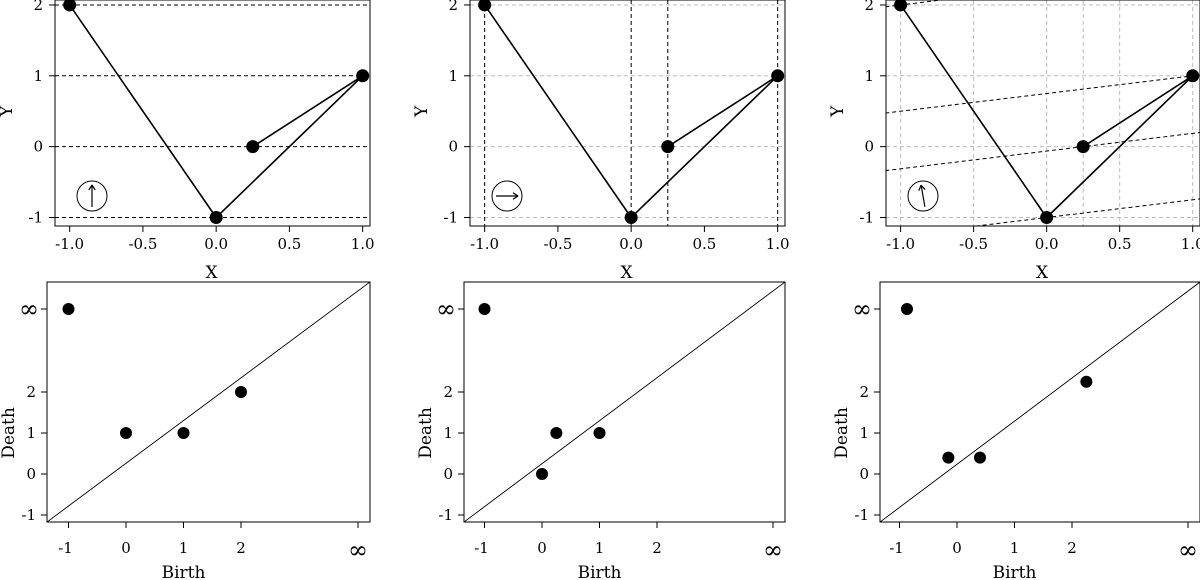 The image size is (1200, 580). What do you see at coordinates (484, 244) in the screenshot?
I see `x-tick-label: -1.0` at bounding box center [484, 244].